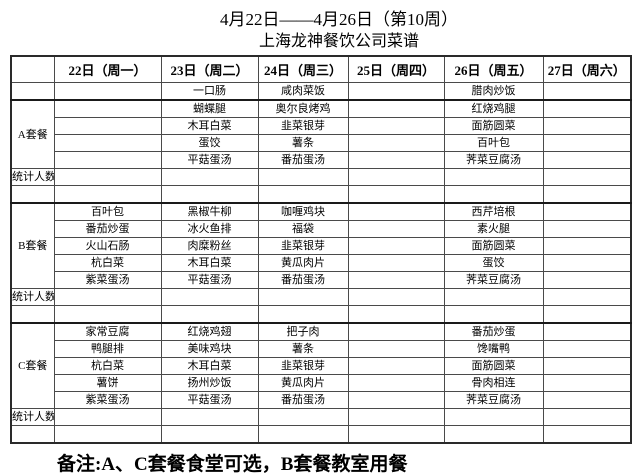 The height and width of the screenshot is (475, 640). I want to click on page-subtitle: 上海龙神餐饮公司菜谱, so click(338, 41).